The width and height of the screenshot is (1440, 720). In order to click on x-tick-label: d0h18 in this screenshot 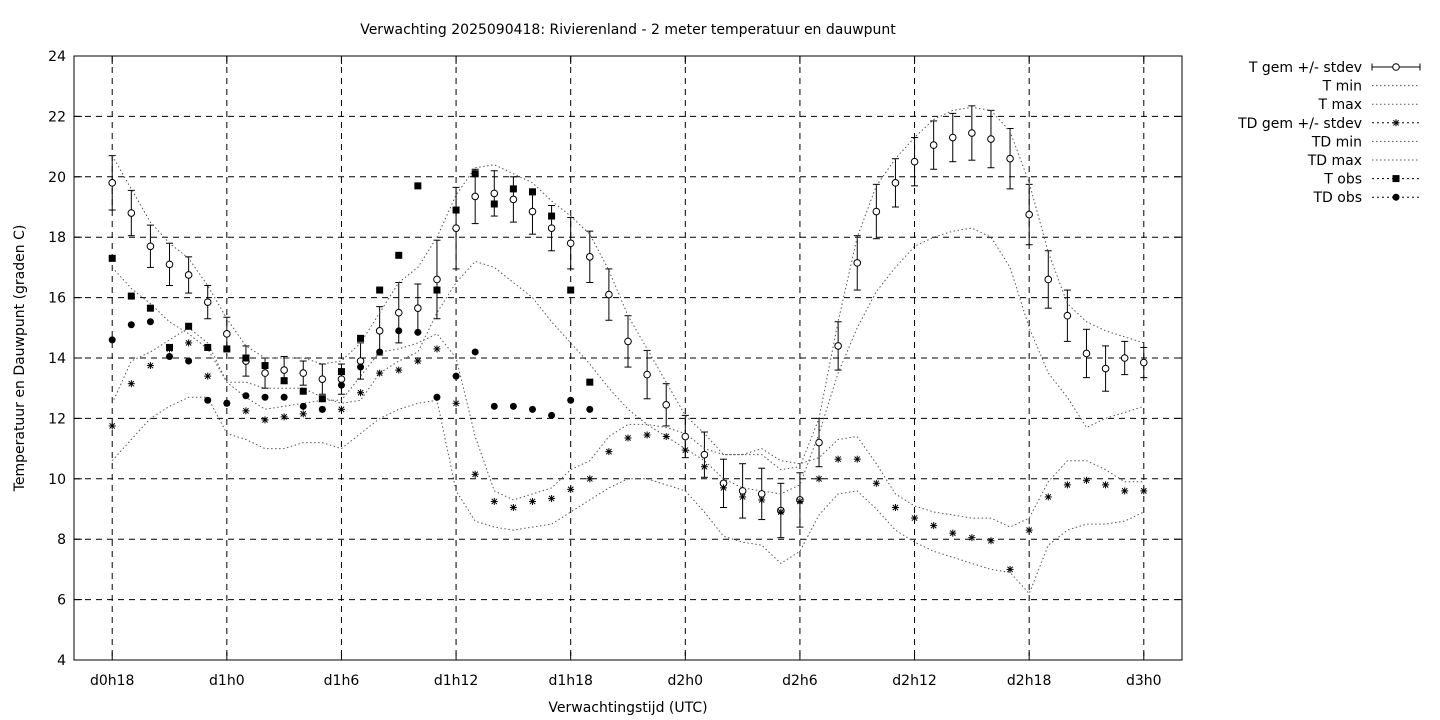, I will do `click(112, 681)`.